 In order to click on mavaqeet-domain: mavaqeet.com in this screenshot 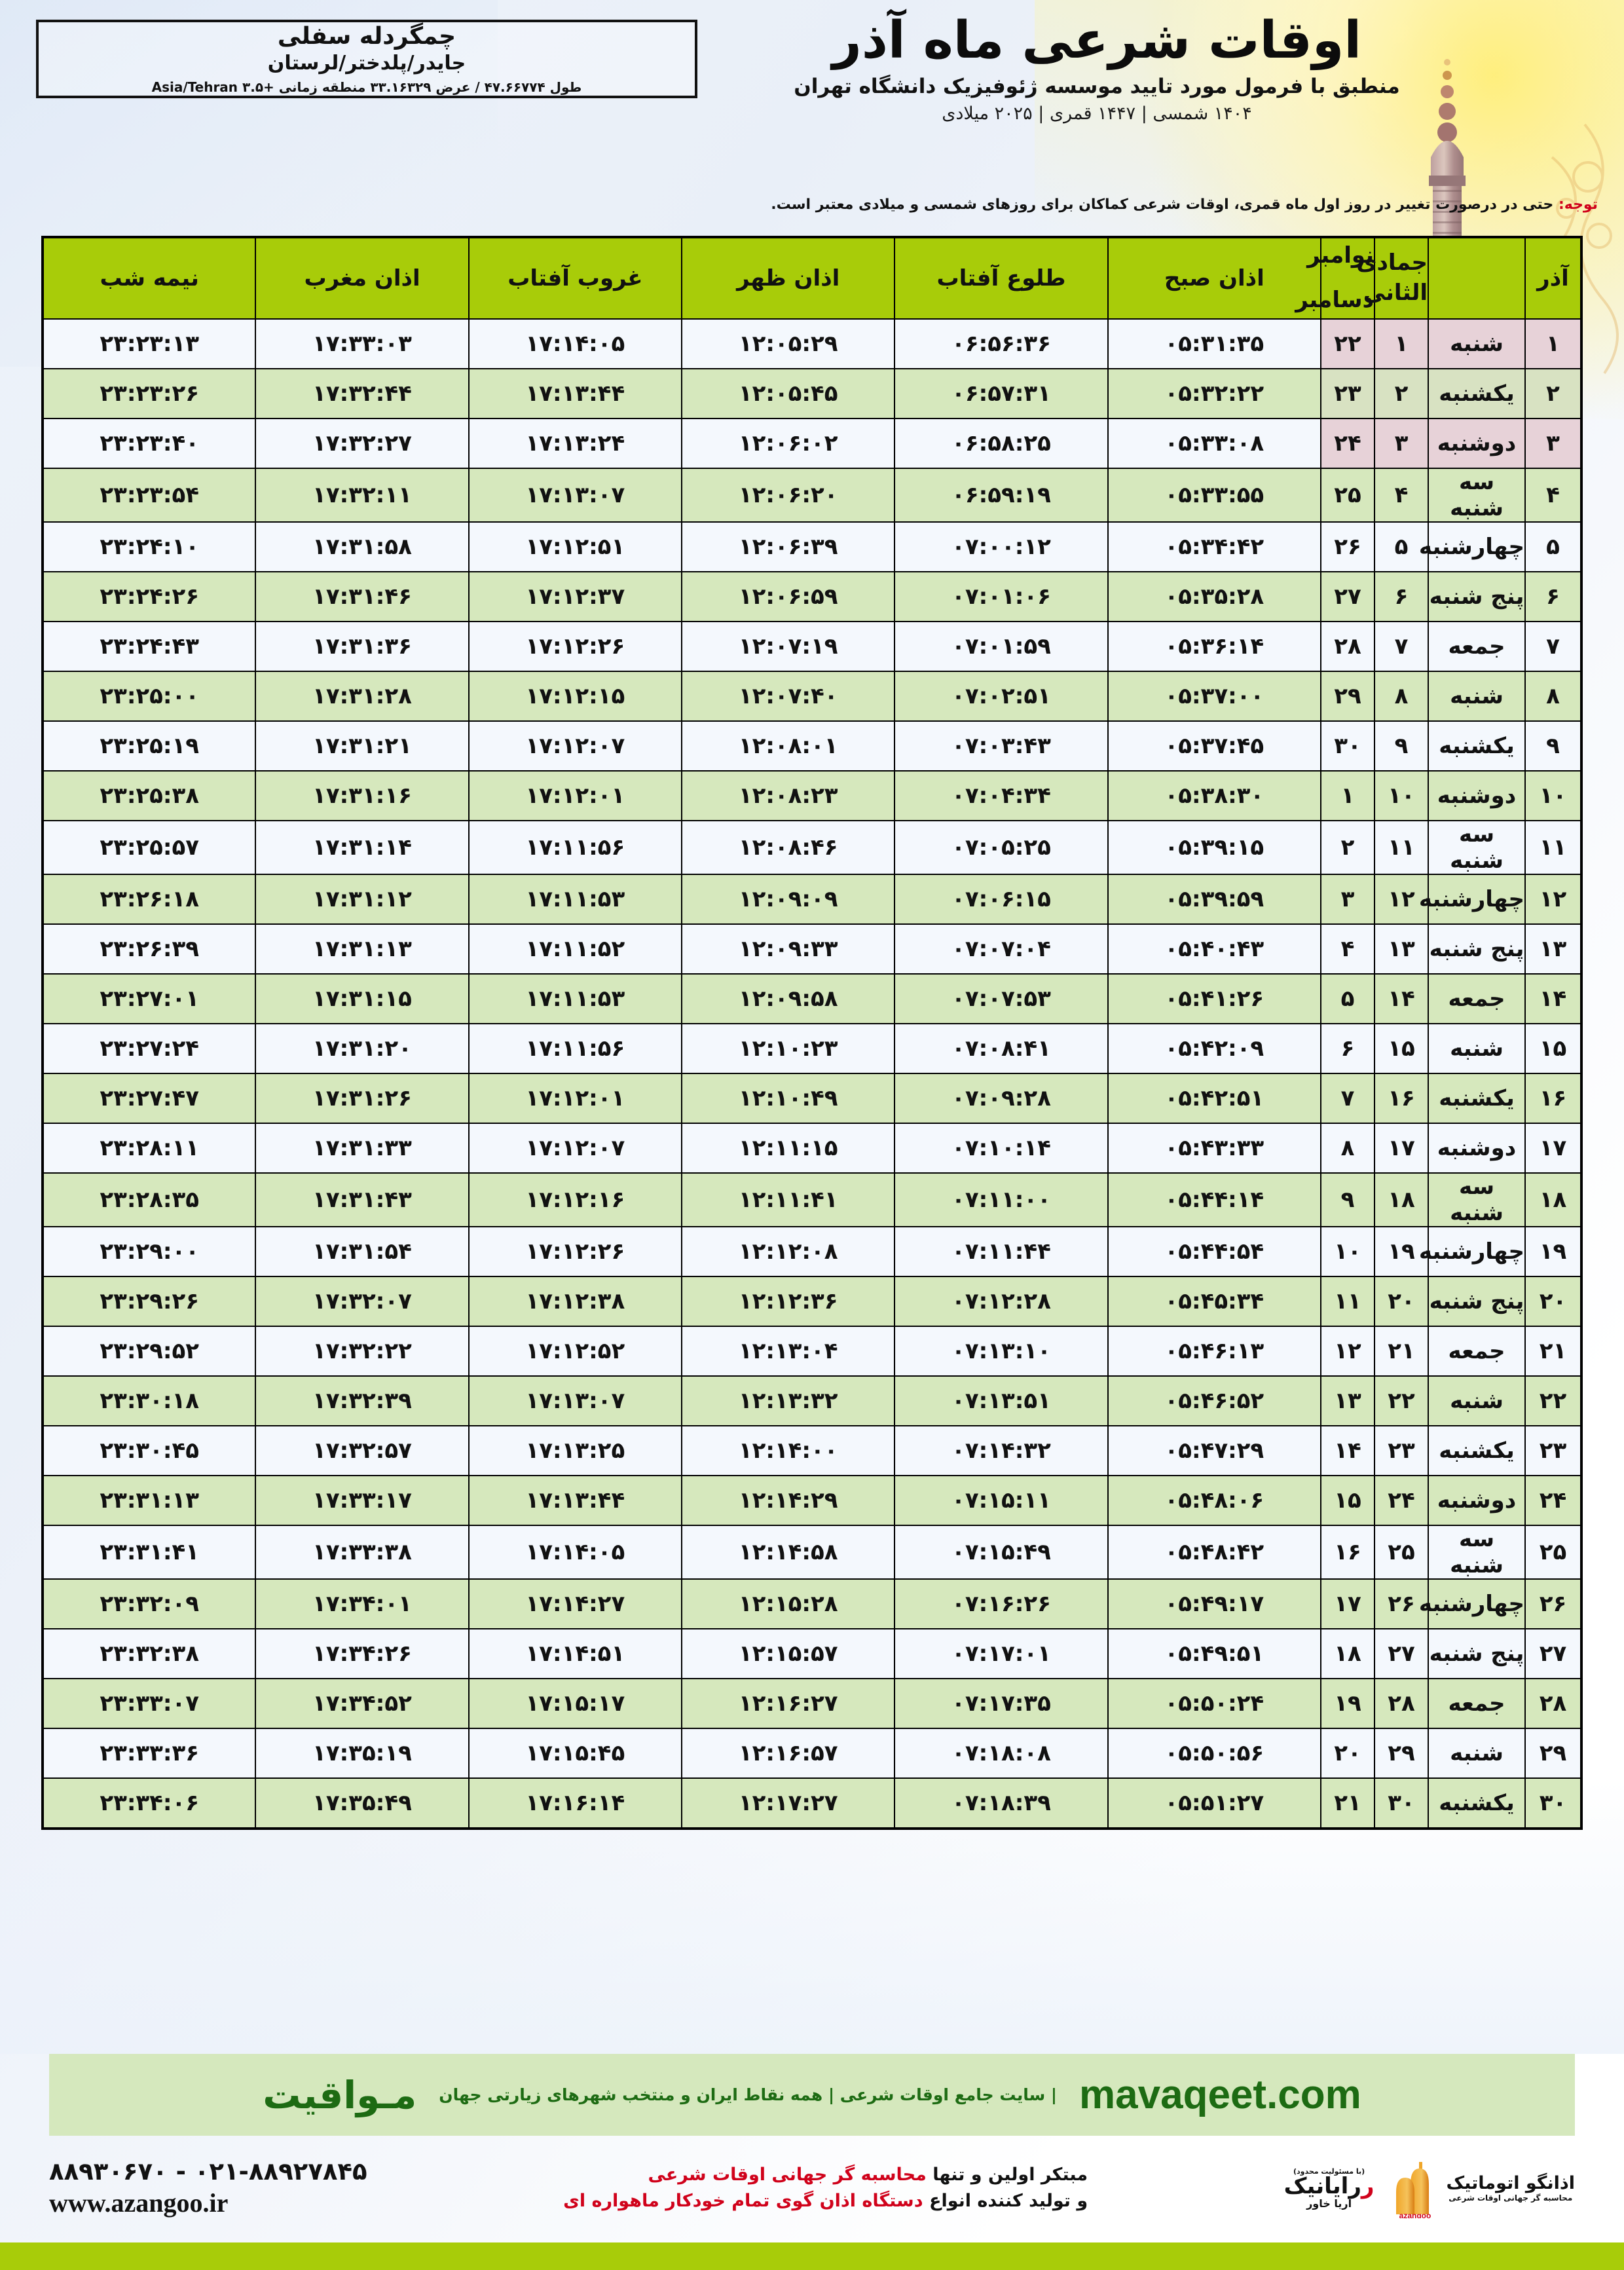, I will do `click(1220, 2094)`.